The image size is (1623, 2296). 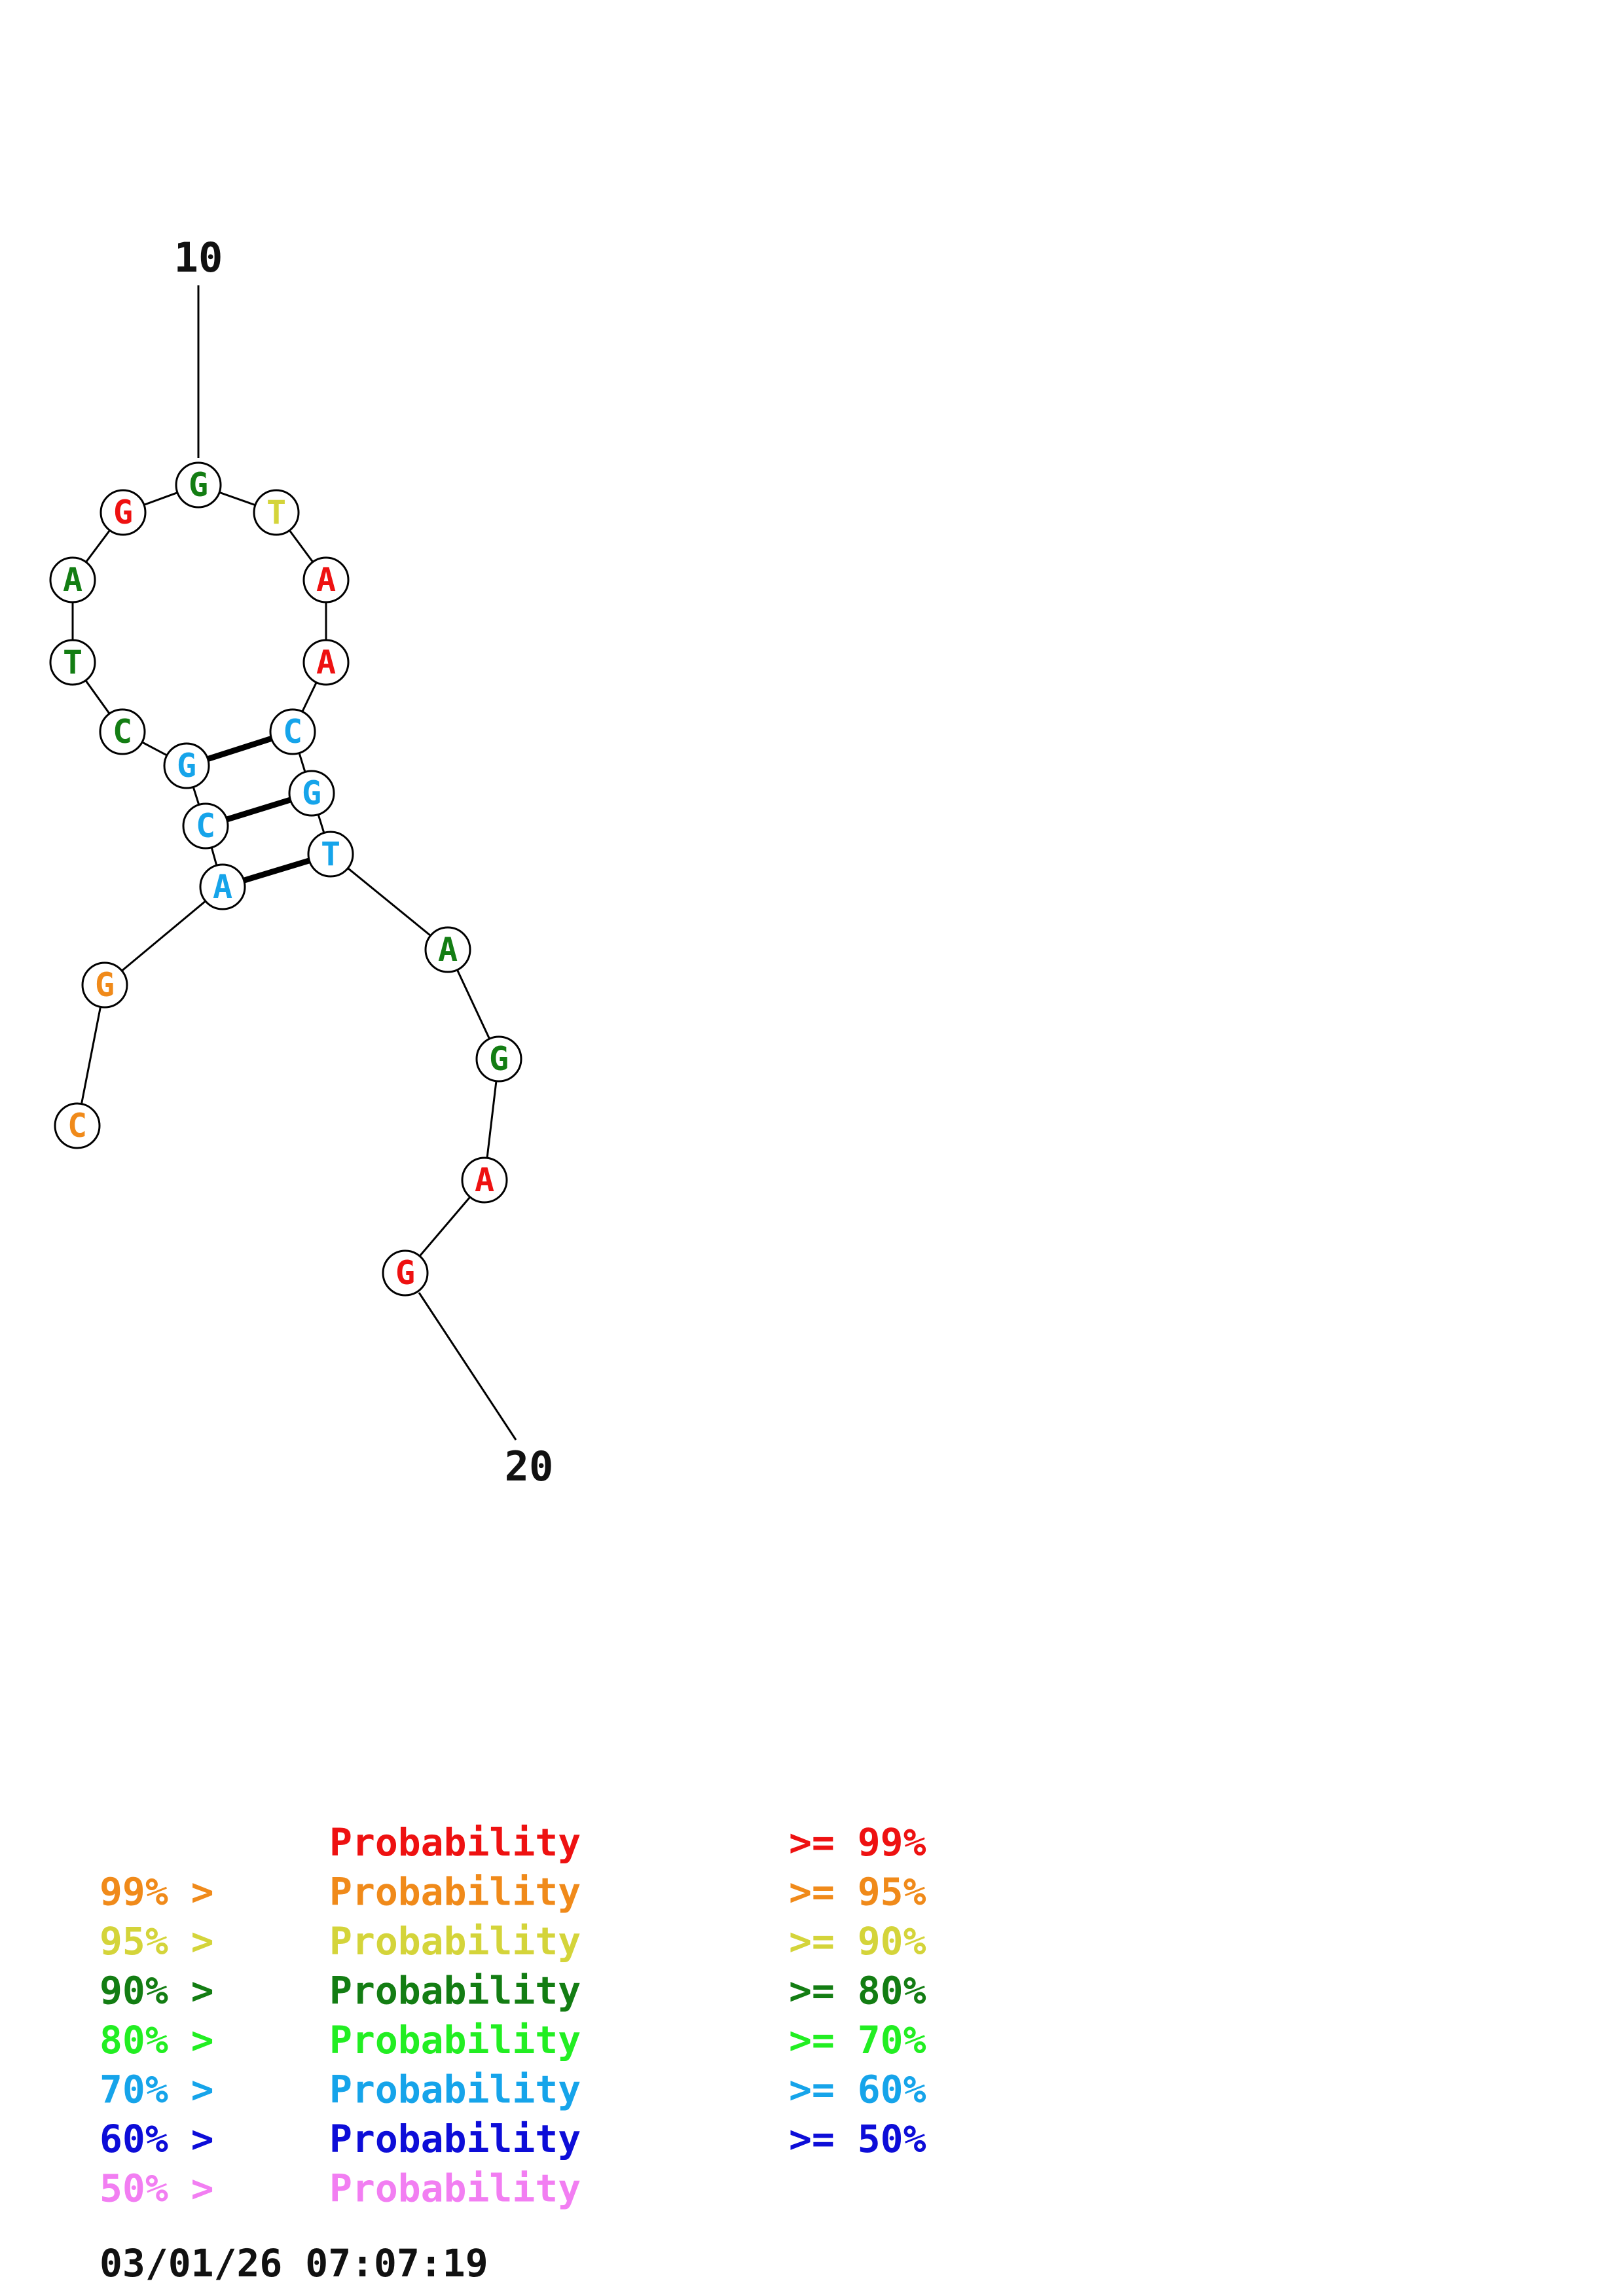 I want to click on legend-prefix: 90% >, so click(x=157, y=1991).